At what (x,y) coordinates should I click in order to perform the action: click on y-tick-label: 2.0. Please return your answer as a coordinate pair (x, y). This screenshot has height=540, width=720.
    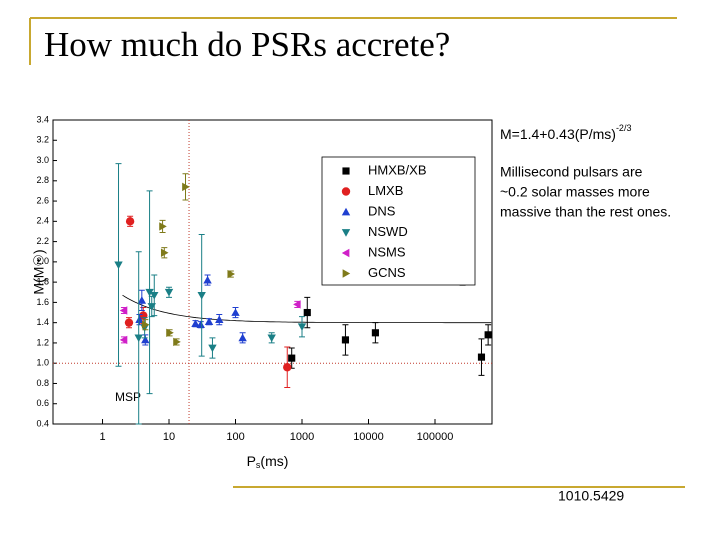
    Looking at the image, I should click on (42, 261).